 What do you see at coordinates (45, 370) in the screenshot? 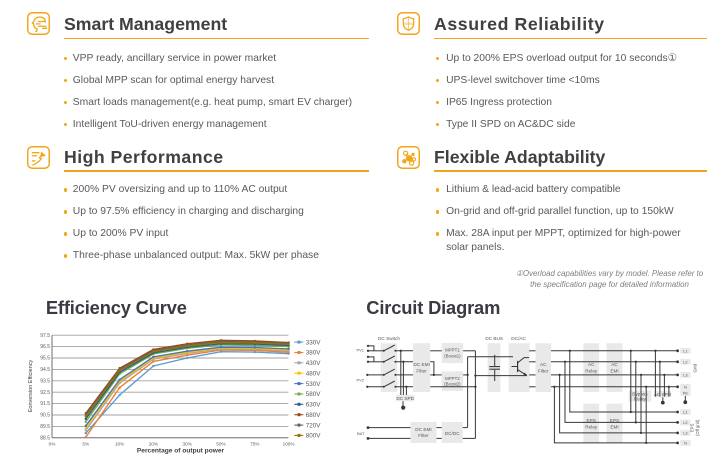
I see `svg-text: 94.5` at bounding box center [45, 370].